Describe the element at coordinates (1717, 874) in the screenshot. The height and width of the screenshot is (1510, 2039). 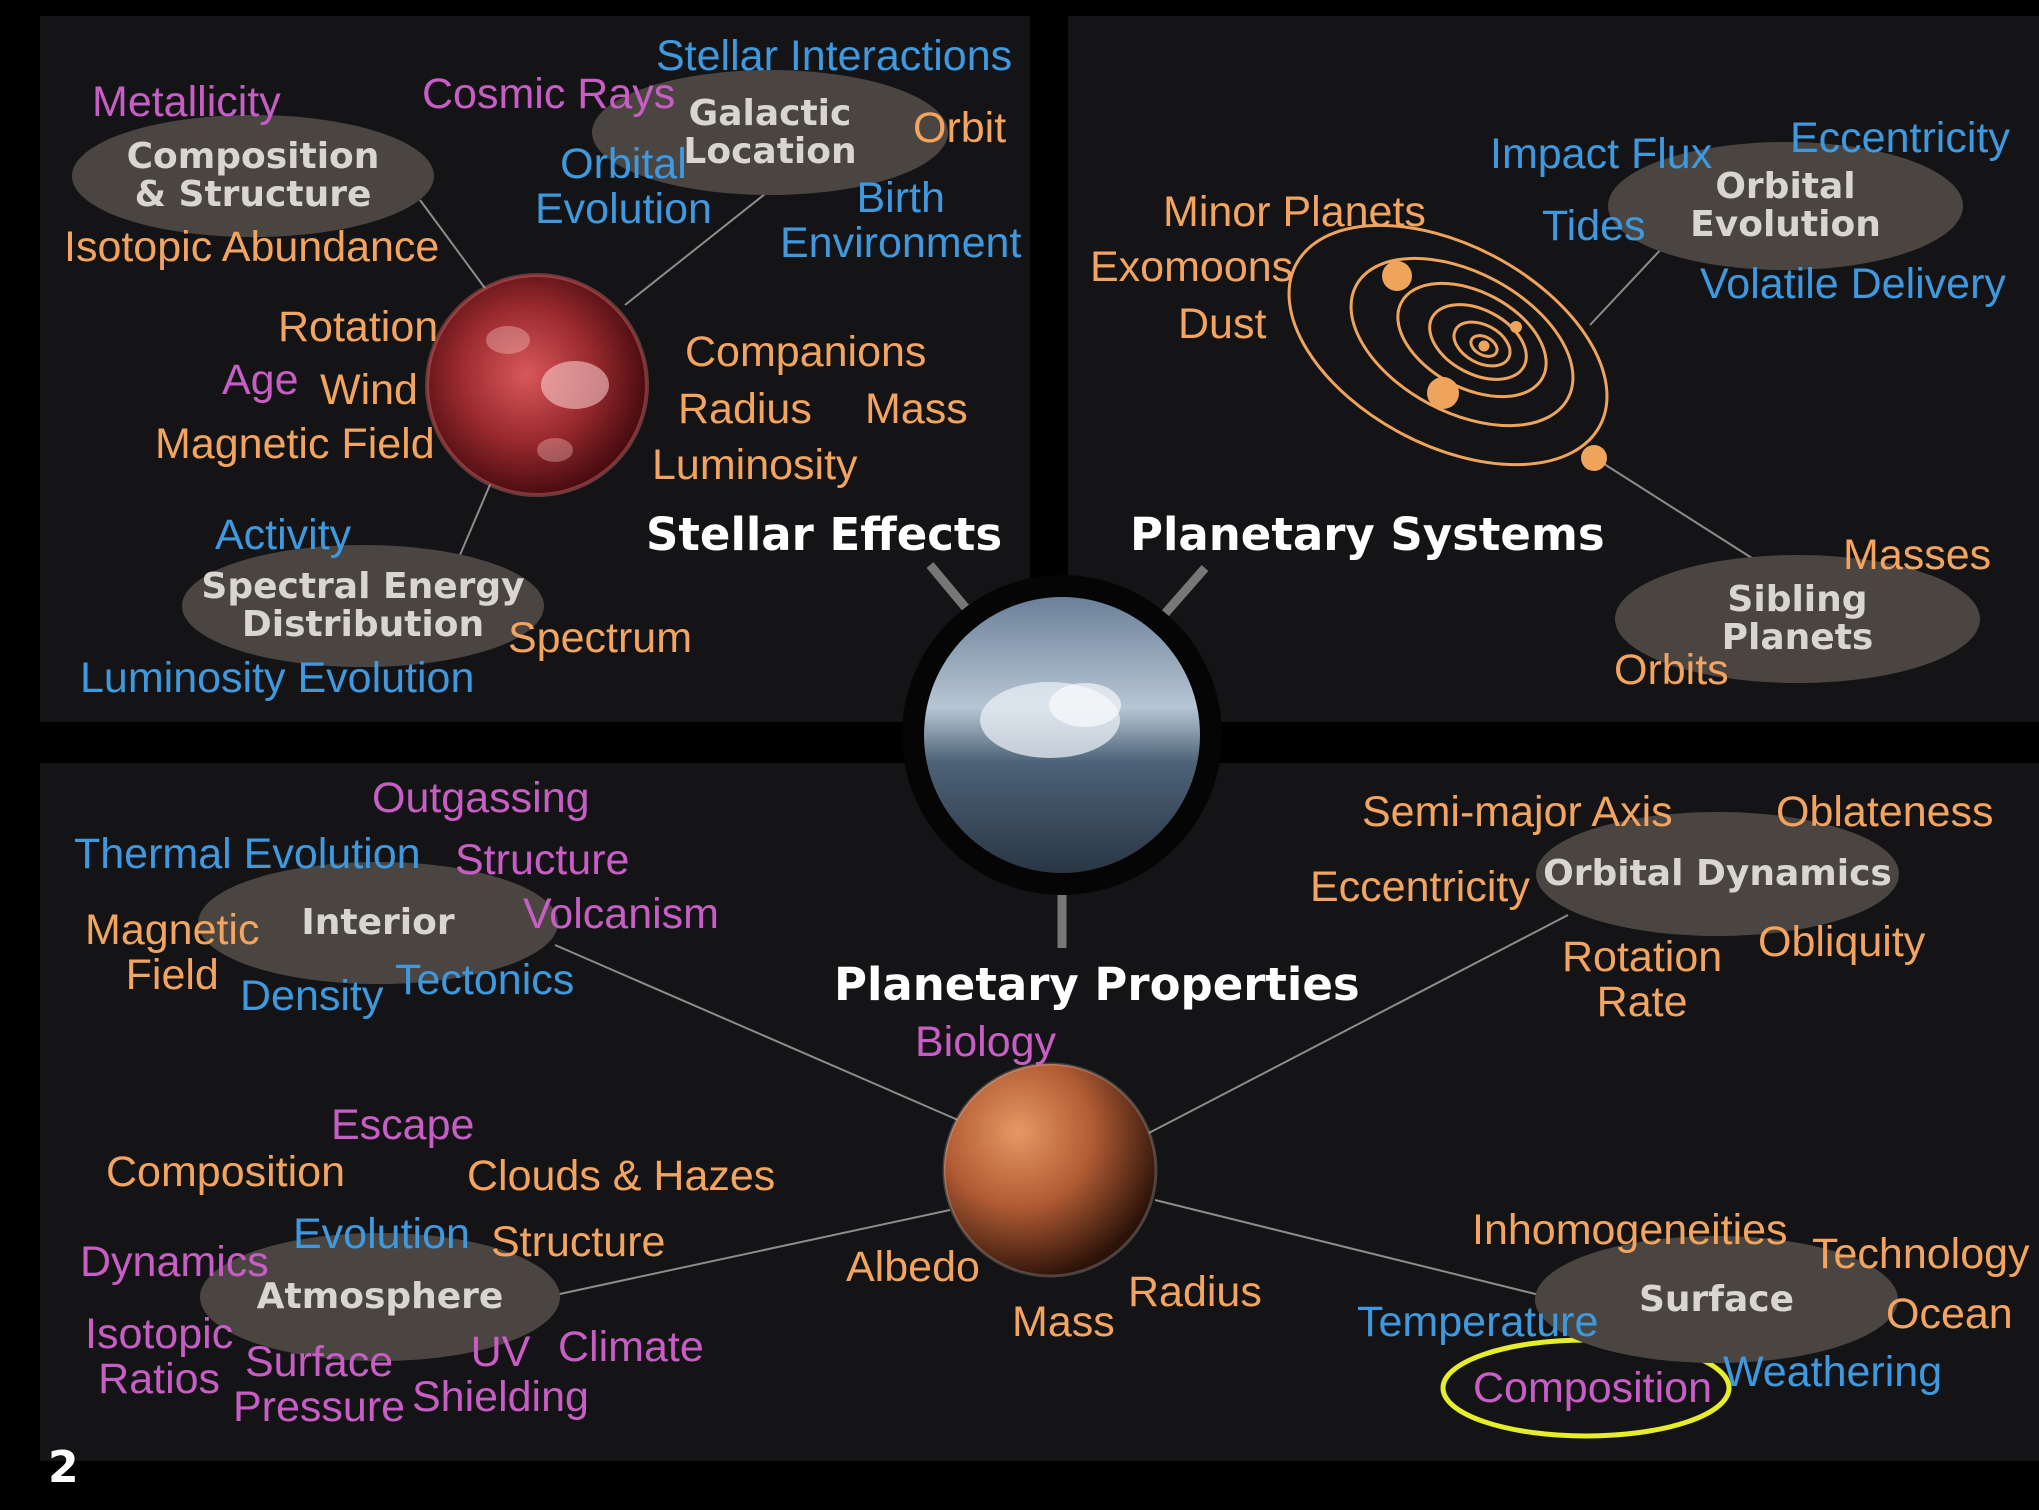
I see `hub-orbital-dynamics: Orbital Dynamics` at that location.